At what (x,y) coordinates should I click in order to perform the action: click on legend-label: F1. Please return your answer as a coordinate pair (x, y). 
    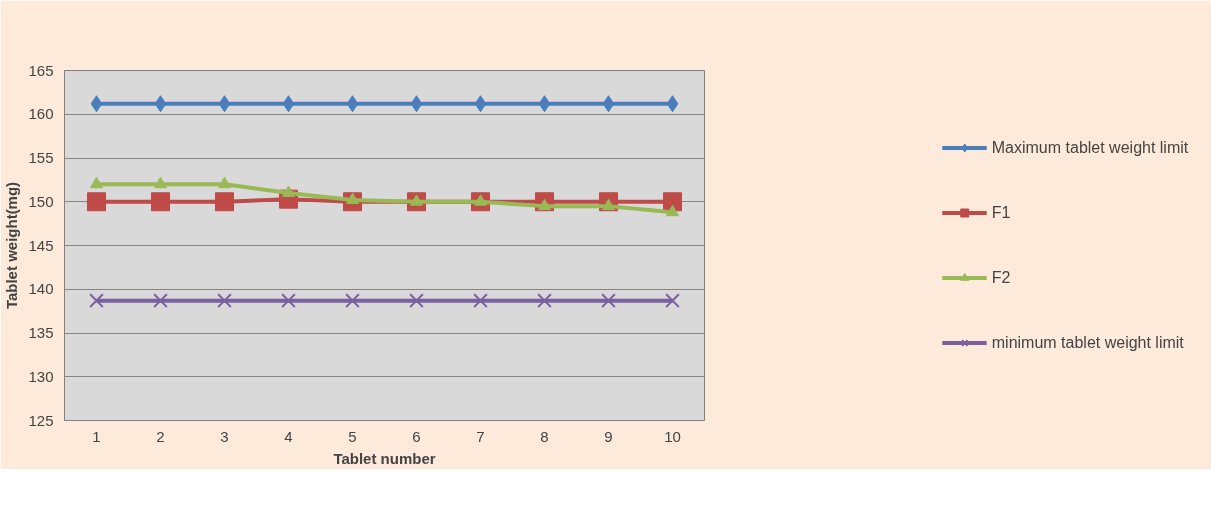
    Looking at the image, I should click on (1001, 212).